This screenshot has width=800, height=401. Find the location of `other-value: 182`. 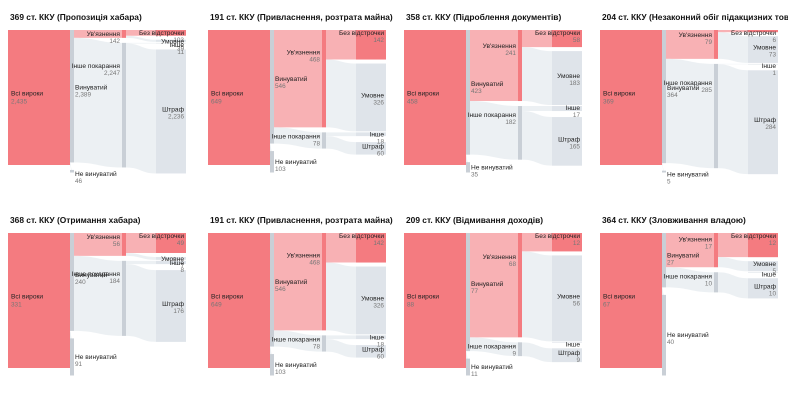

other-value: 182 is located at coordinates (510, 122).